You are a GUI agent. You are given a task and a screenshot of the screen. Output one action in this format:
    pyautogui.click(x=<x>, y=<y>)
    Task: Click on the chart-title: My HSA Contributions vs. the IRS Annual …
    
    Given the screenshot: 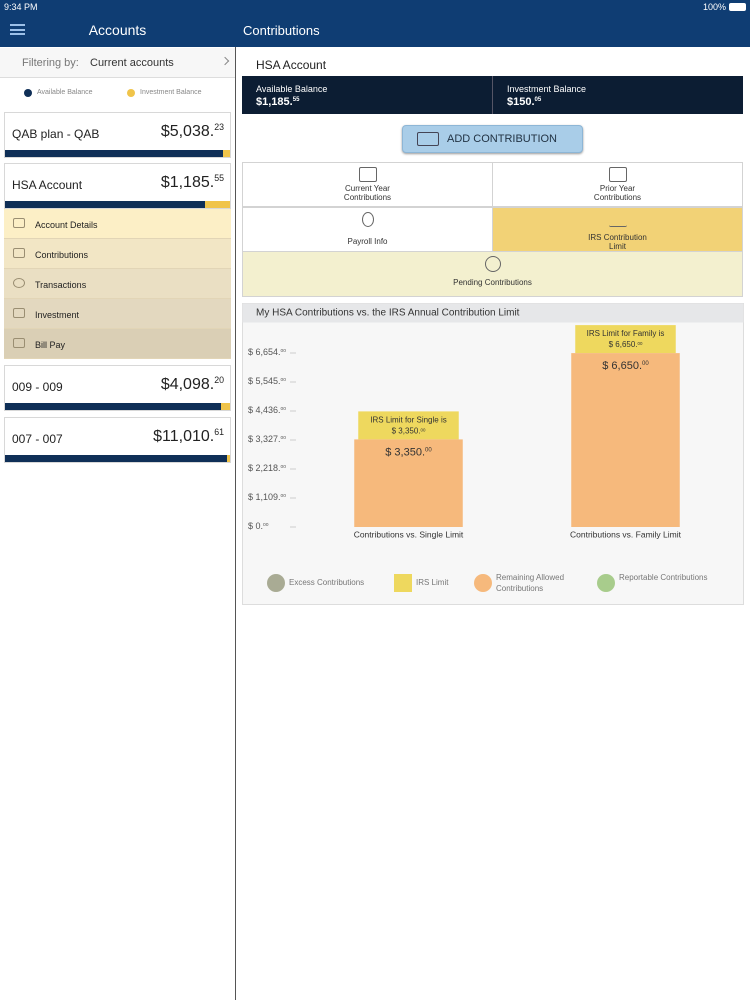 What is the action you would take?
    pyautogui.click(x=388, y=313)
    